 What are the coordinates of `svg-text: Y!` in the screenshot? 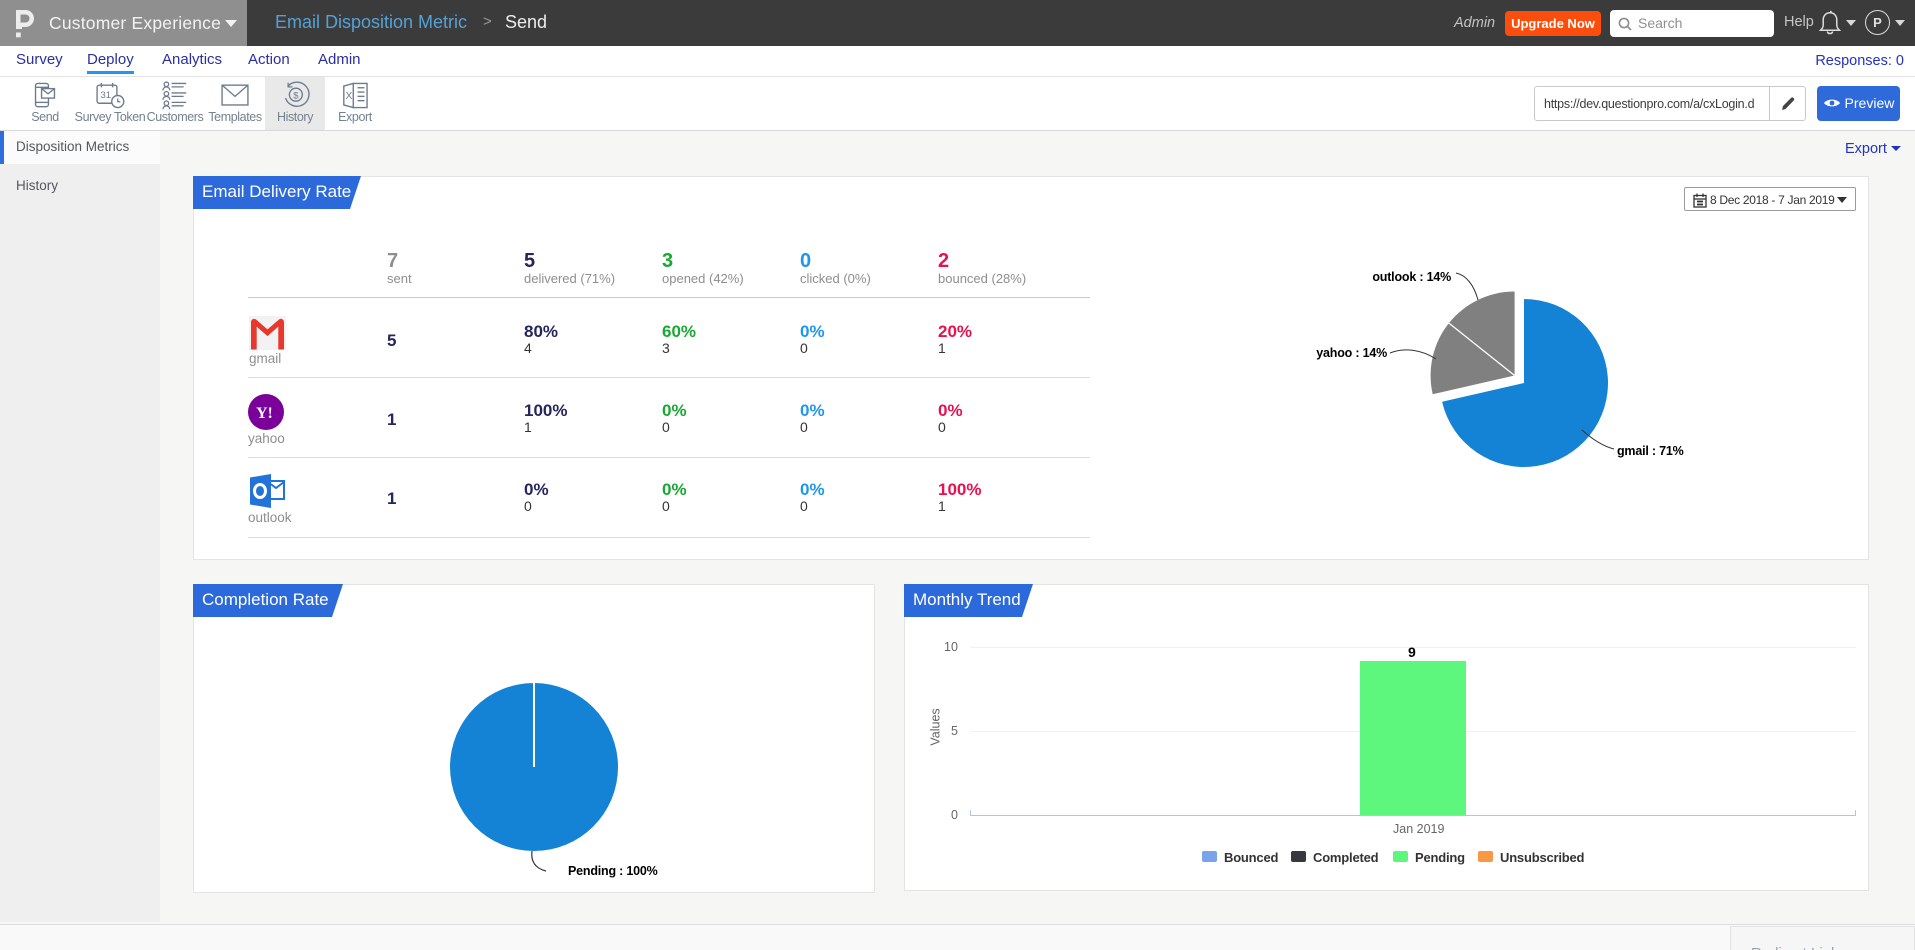 It's located at (264, 413).